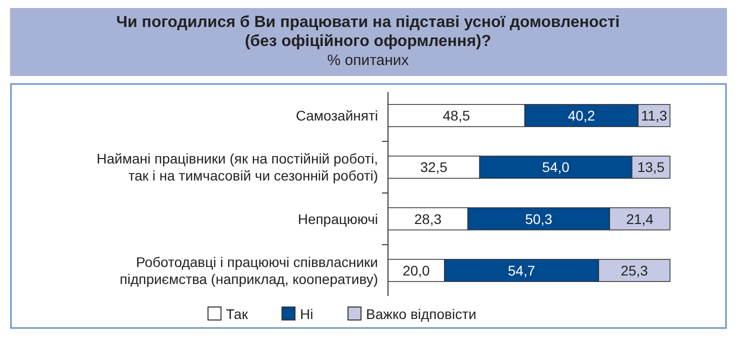 Image resolution: width=737 pixels, height=346 pixels. What do you see at coordinates (556, 167) in the screenshot?
I see `data-label: 54,0` at bounding box center [556, 167].